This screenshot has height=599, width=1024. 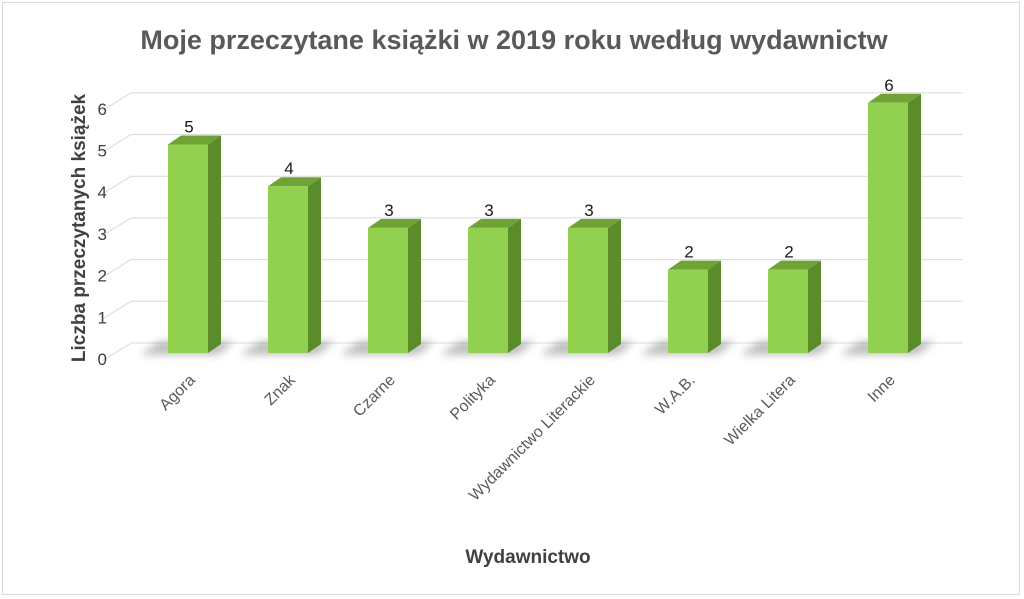 What do you see at coordinates (675, 395) in the screenshot?
I see `category-label: W.A.B.` at bounding box center [675, 395].